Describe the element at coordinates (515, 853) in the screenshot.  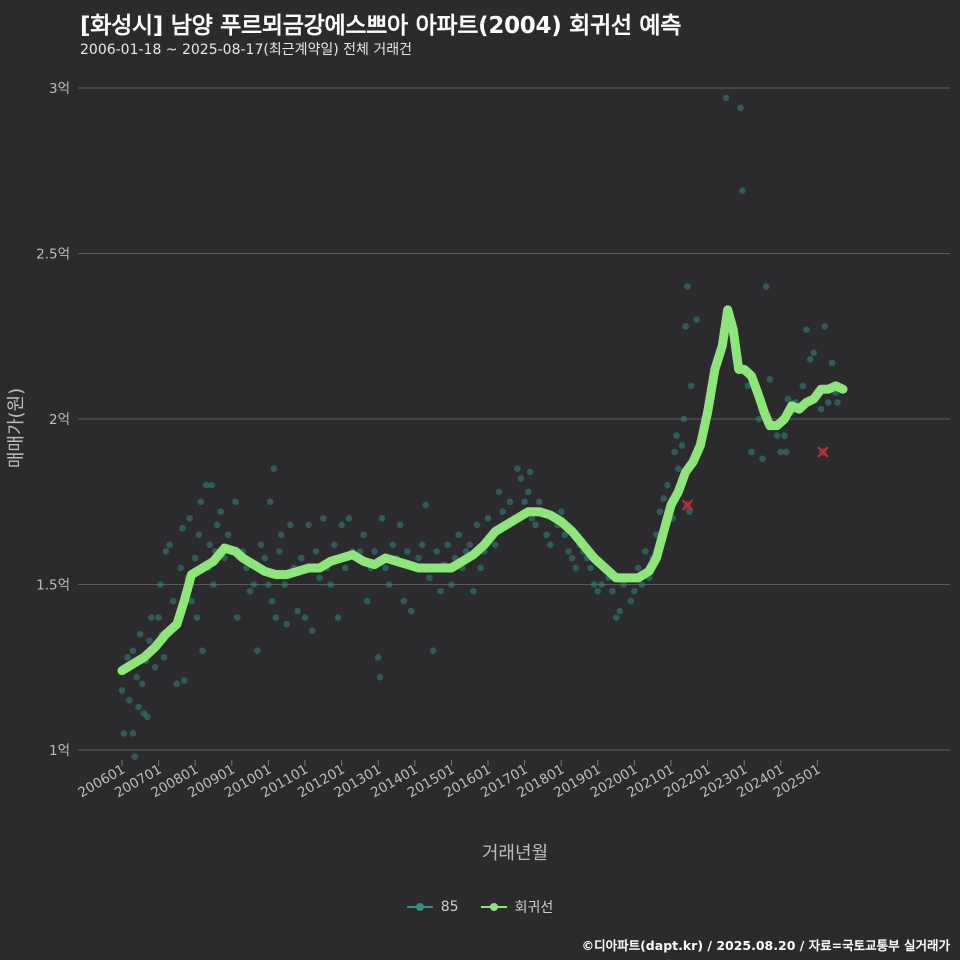
I see `x-axis-label: 거래년월` at that location.